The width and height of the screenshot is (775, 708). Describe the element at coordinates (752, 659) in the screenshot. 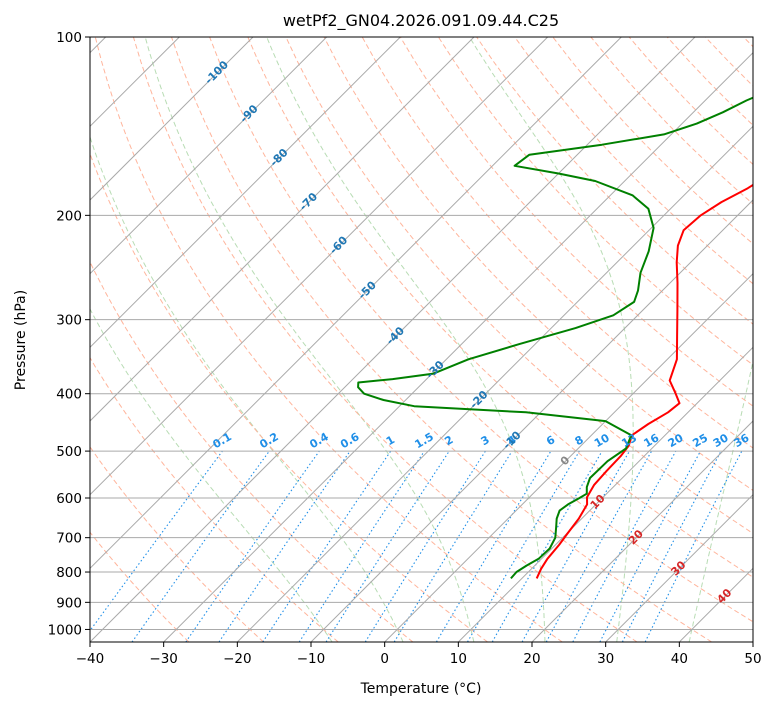

I see `x-tick-label: 50` at that location.